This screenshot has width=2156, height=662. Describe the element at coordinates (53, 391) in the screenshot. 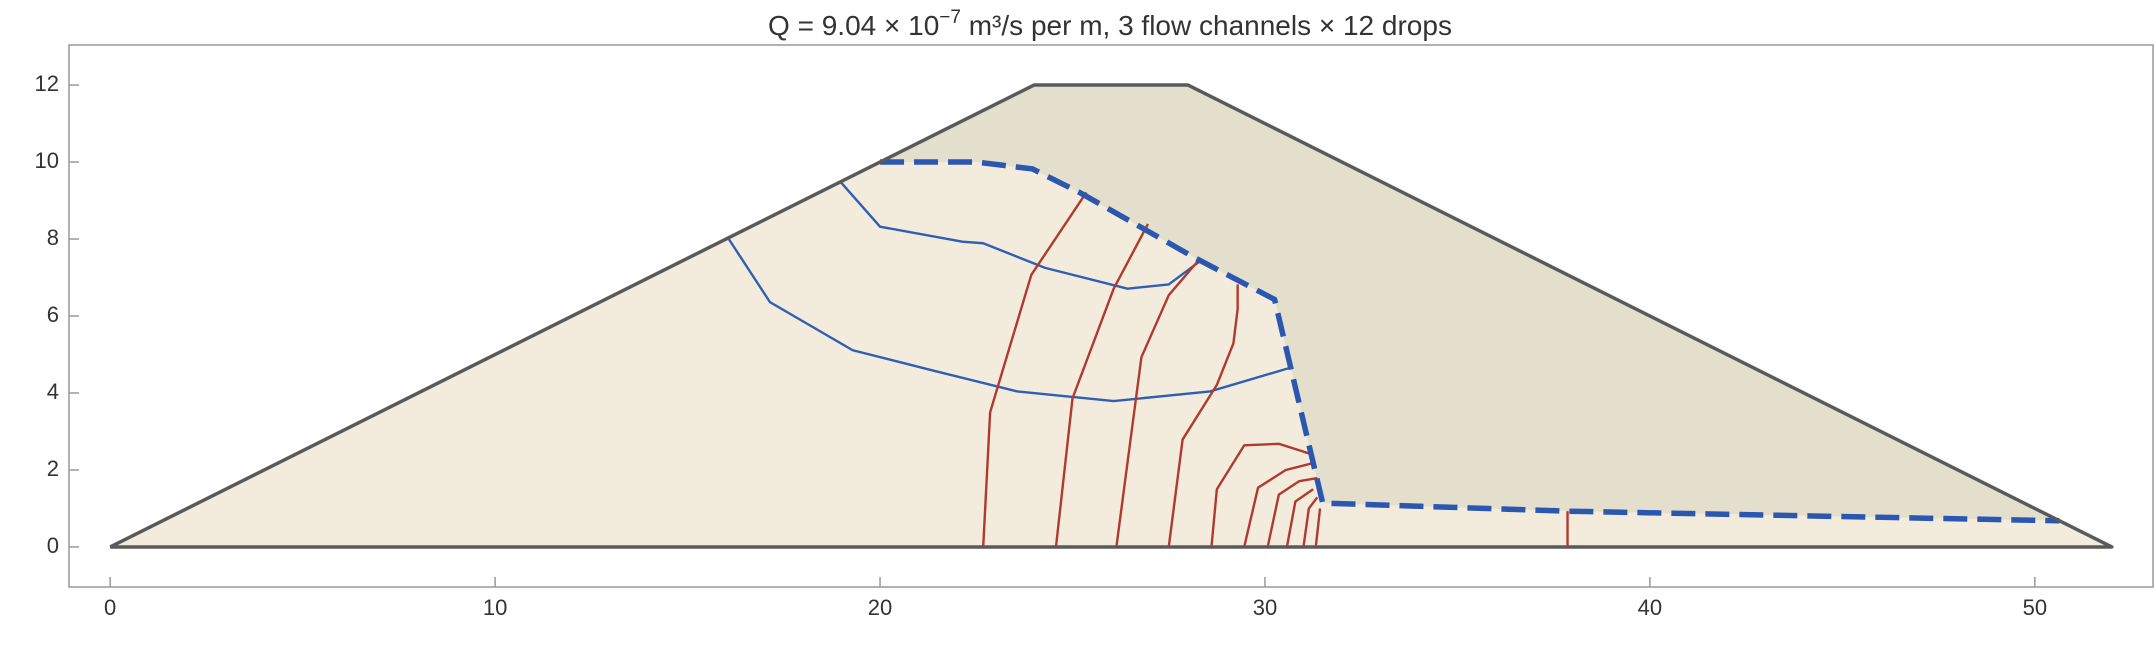

I see `y-tick-label: 4` at that location.